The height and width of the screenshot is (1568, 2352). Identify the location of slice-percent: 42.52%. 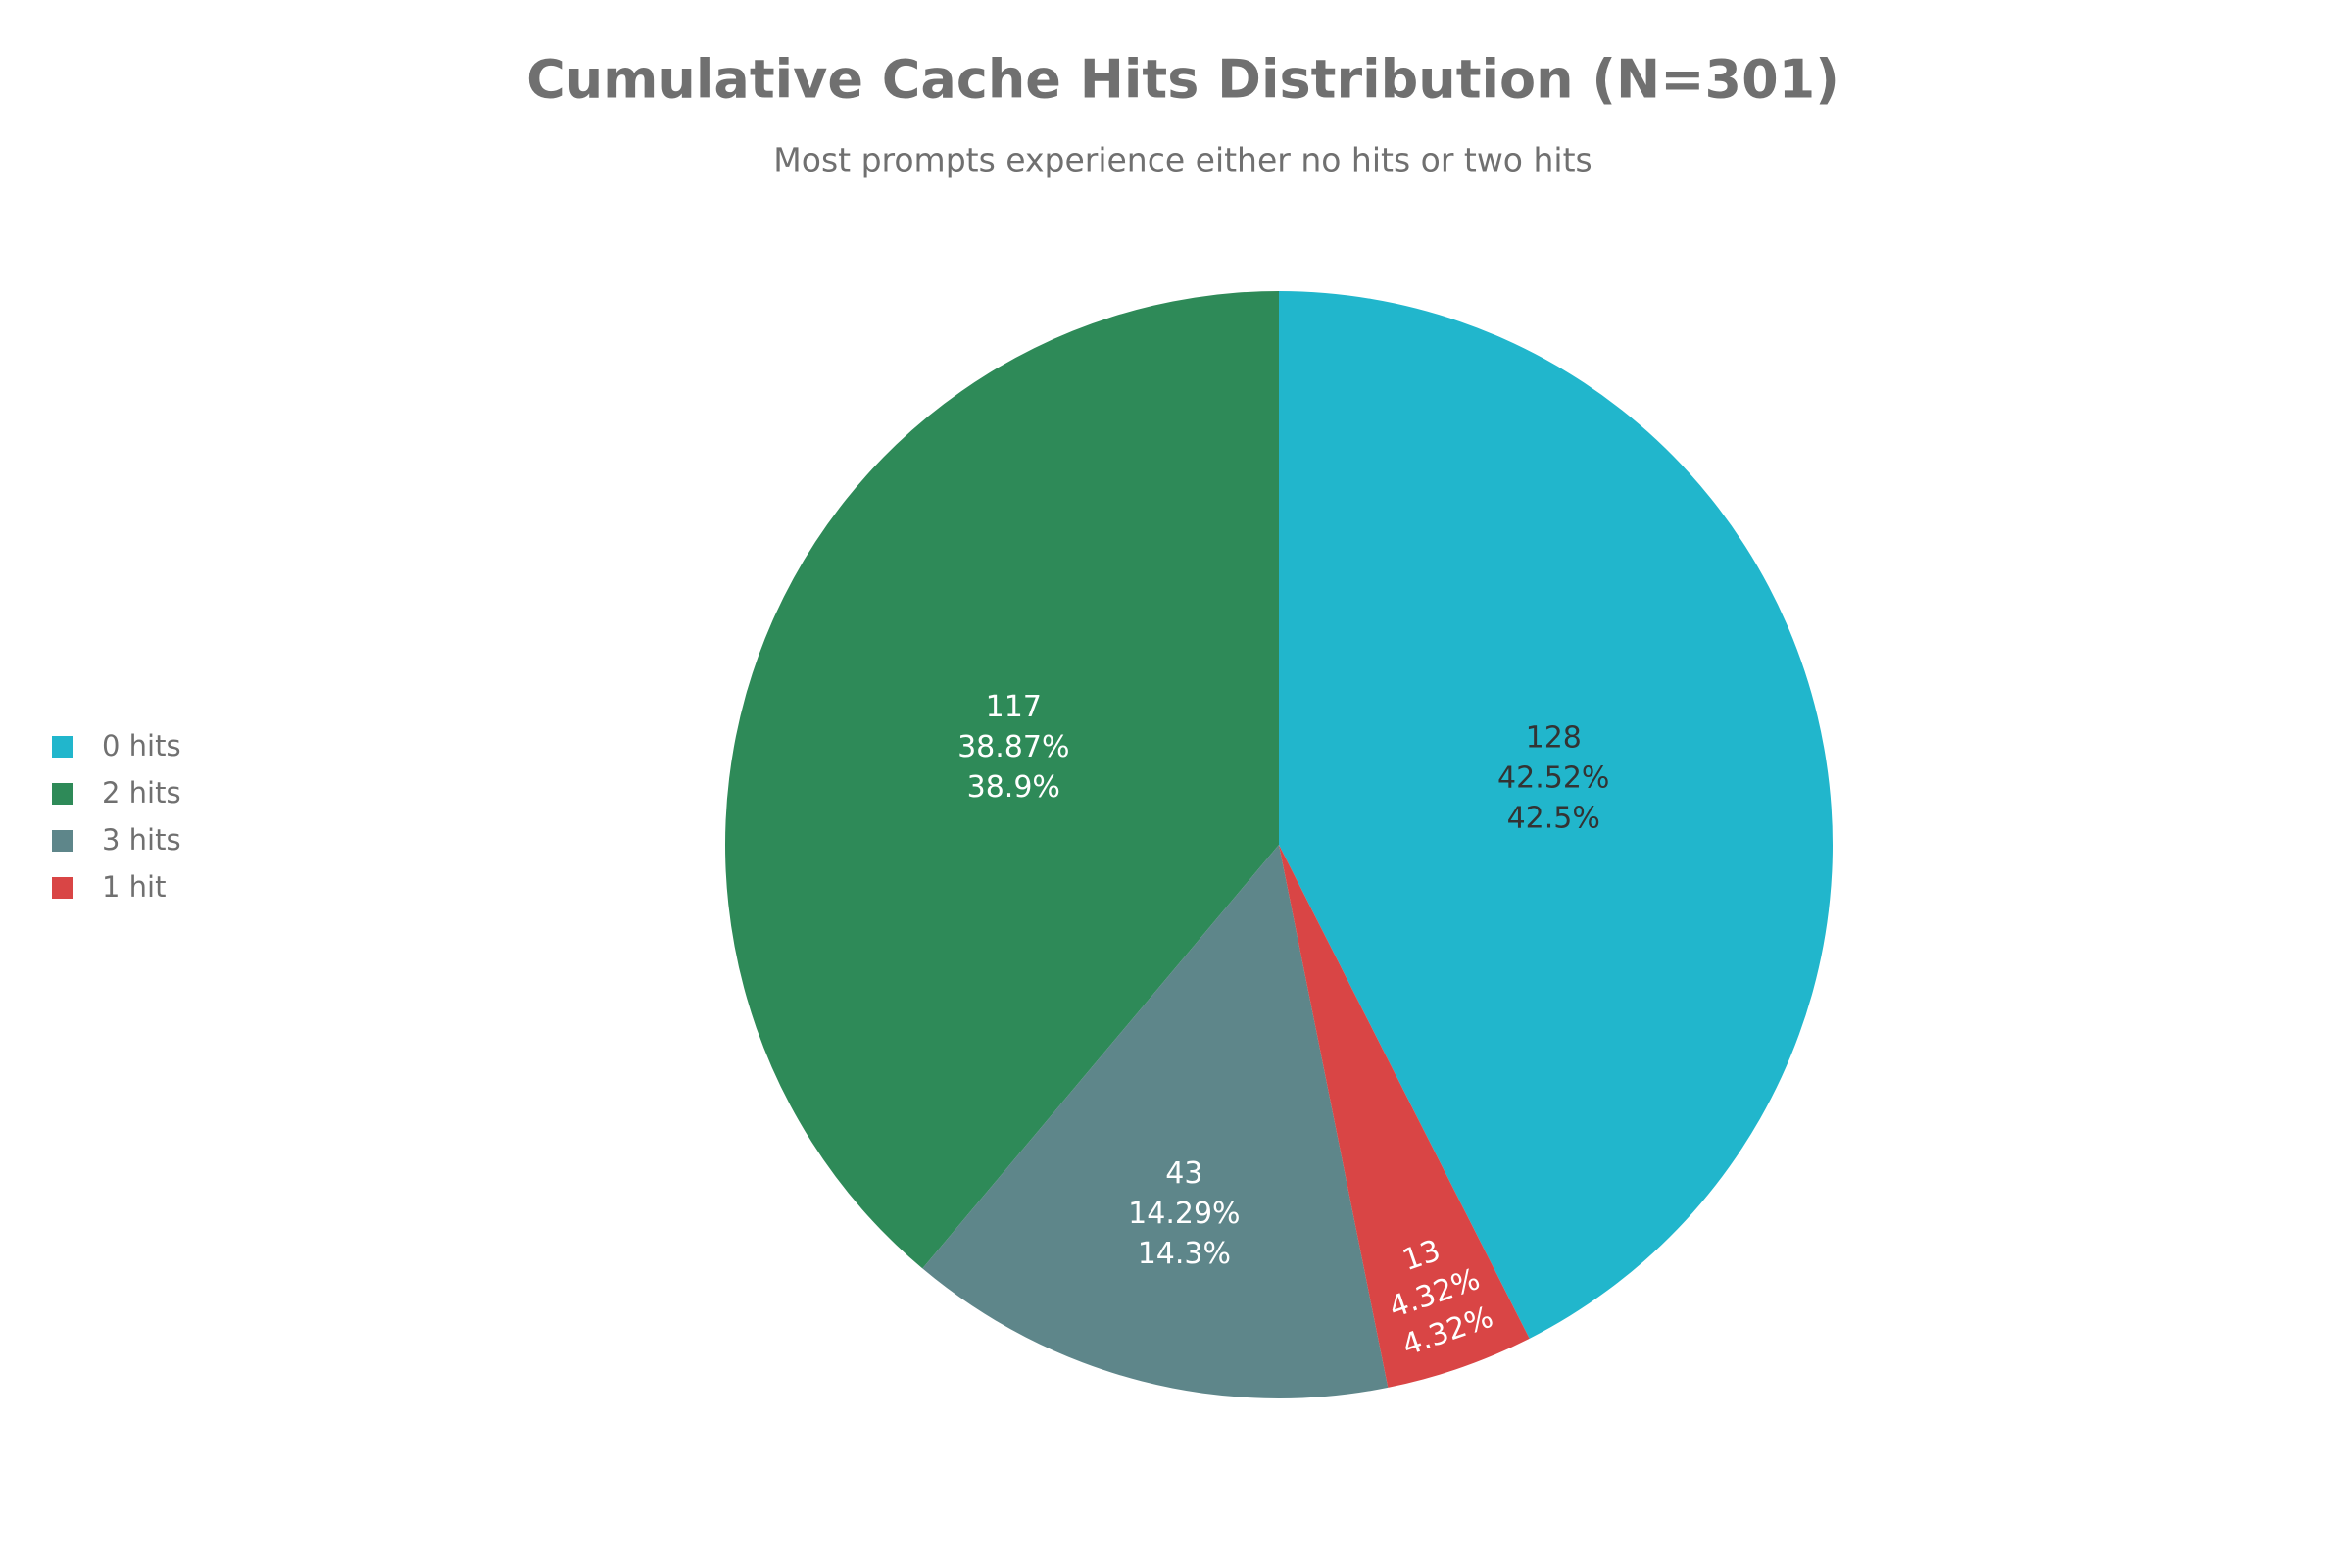
(1553, 777).